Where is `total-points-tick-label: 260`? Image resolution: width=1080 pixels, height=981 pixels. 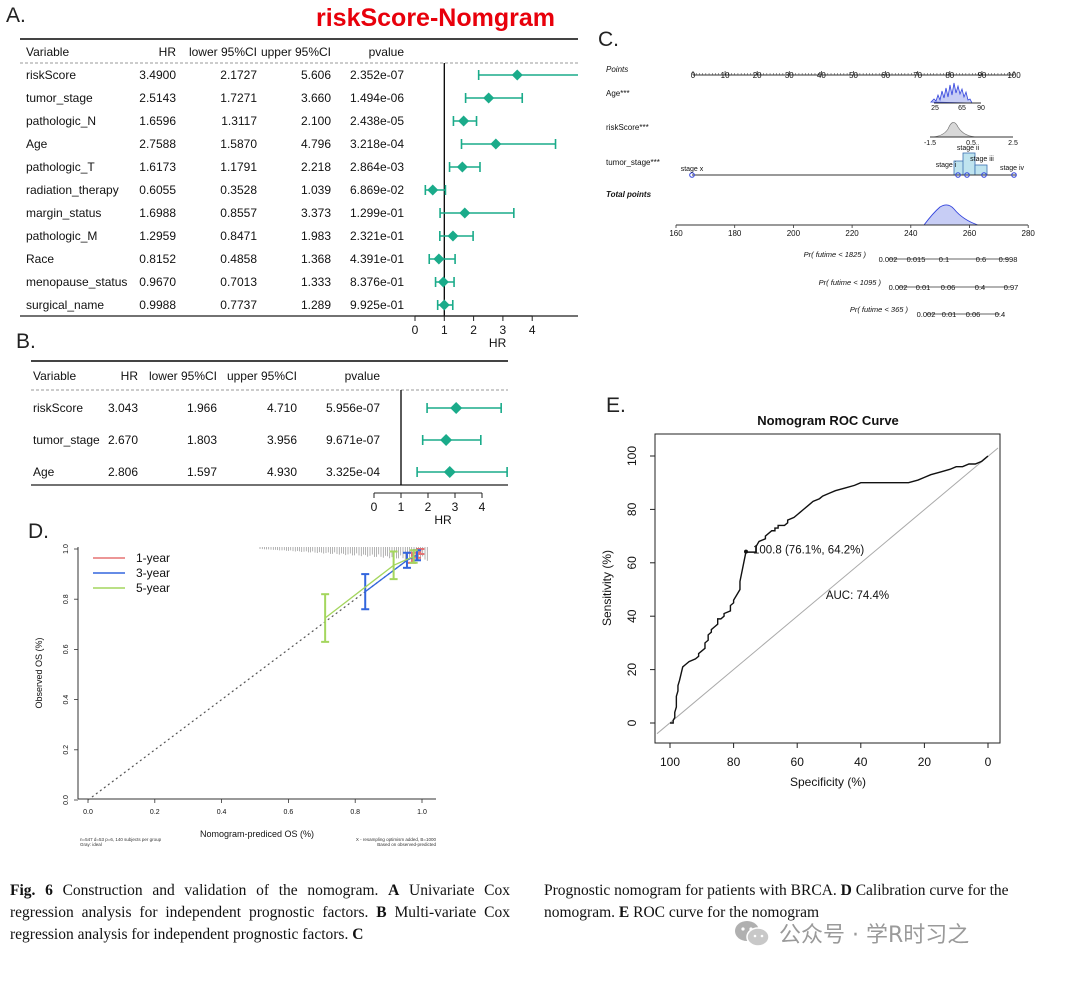
total-points-tick-label: 260 is located at coordinates (970, 233).